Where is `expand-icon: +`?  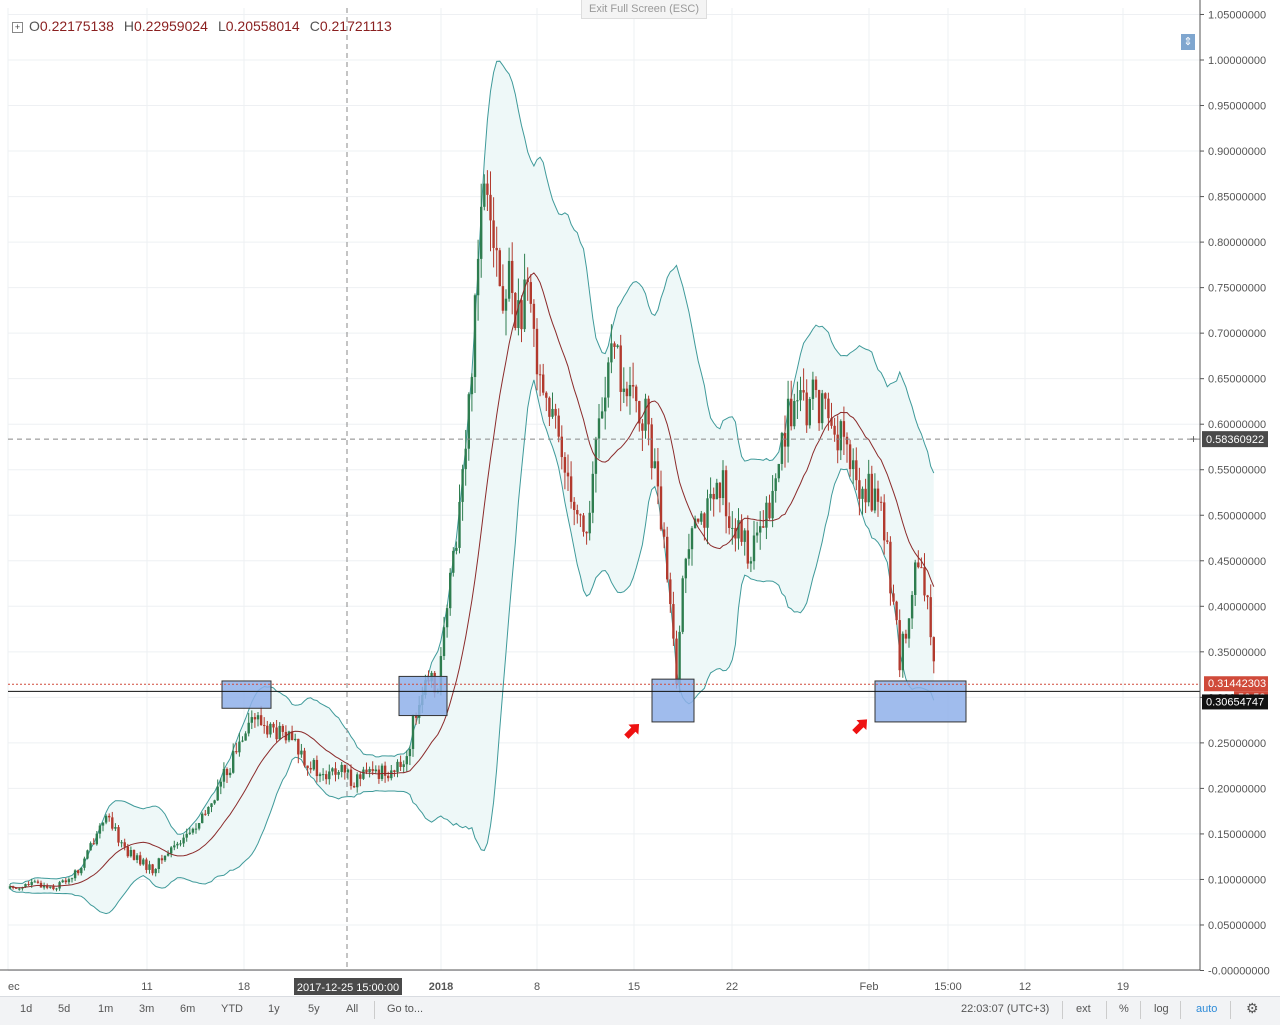 expand-icon: + is located at coordinates (17, 27).